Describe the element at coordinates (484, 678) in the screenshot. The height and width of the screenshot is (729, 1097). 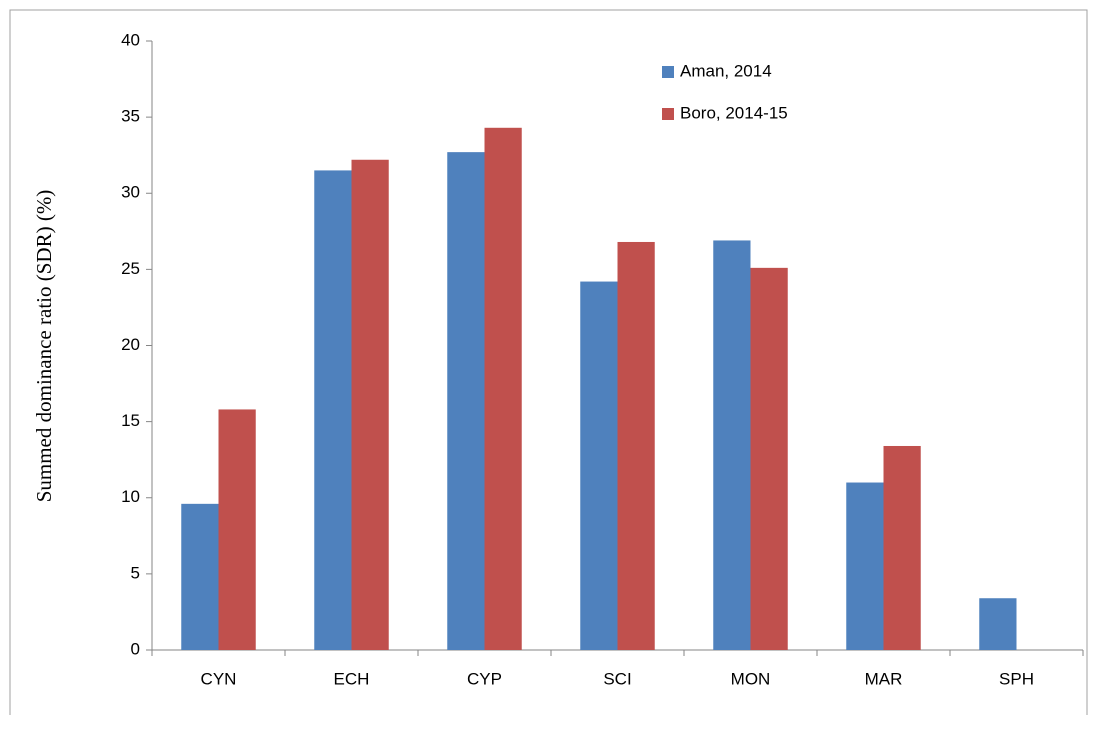
I see `x-tick-label: CYP` at that location.